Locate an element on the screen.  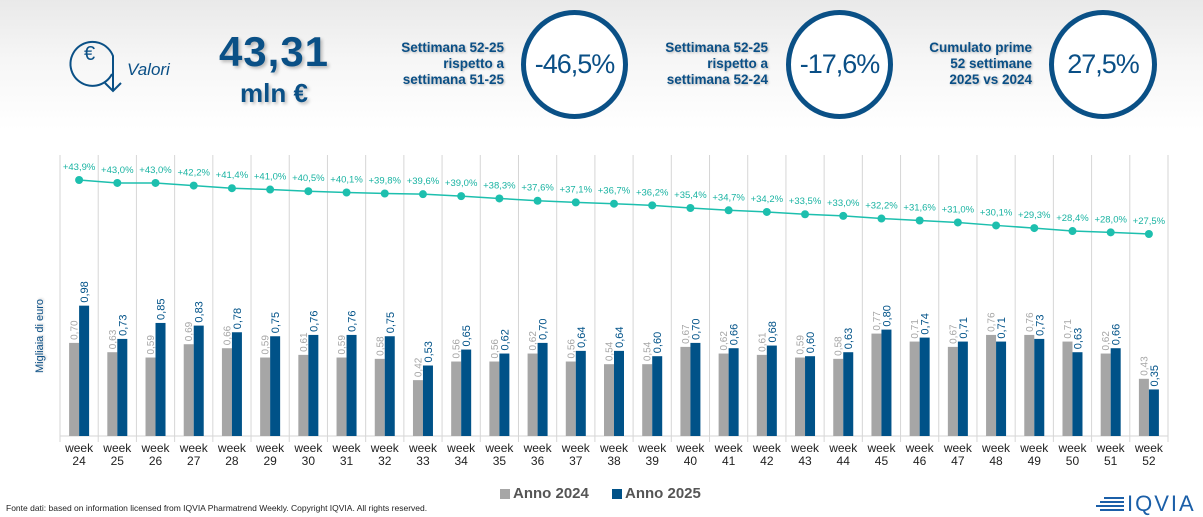
bar-label-2024: 0,54 is located at coordinates (610, 351).